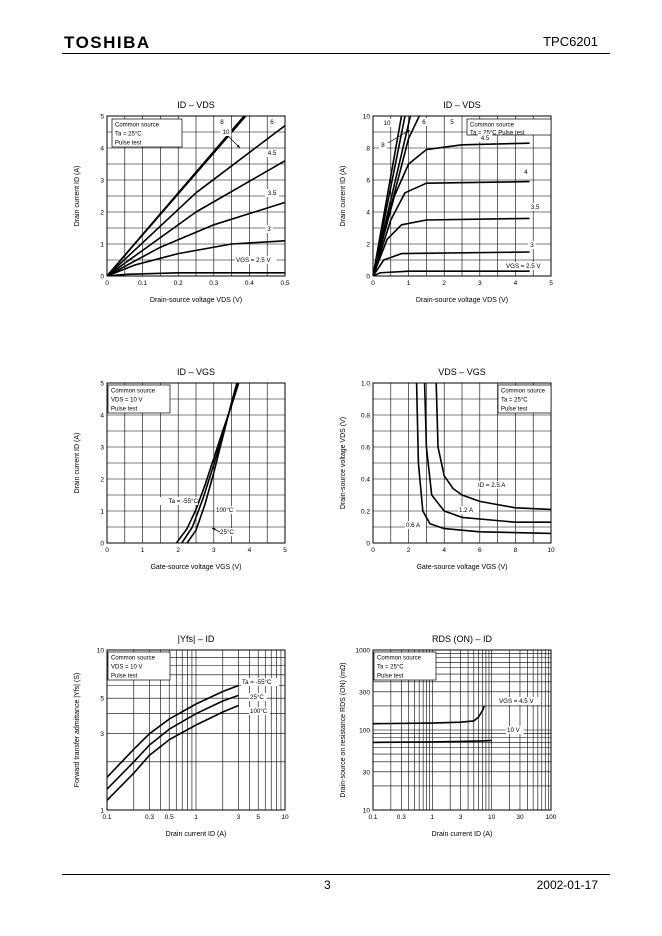 The height and width of the screenshot is (936, 662). I want to click on y-tick-label: 2, so click(368, 245).